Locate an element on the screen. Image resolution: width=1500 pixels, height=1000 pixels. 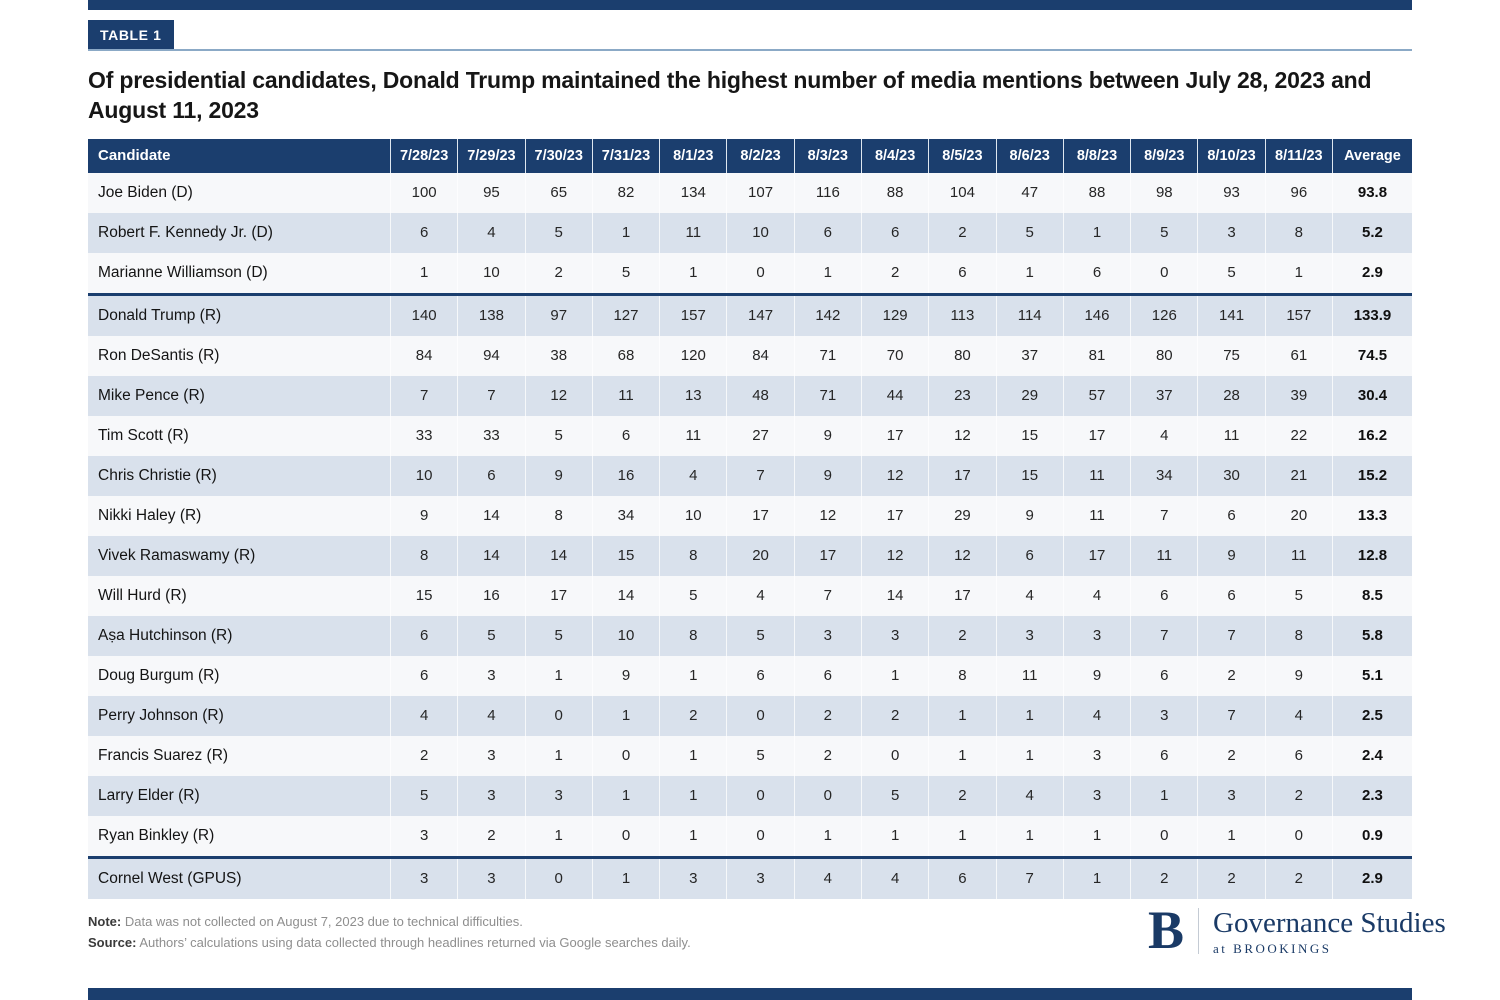
logo-divider is located at coordinates (1199, 931).